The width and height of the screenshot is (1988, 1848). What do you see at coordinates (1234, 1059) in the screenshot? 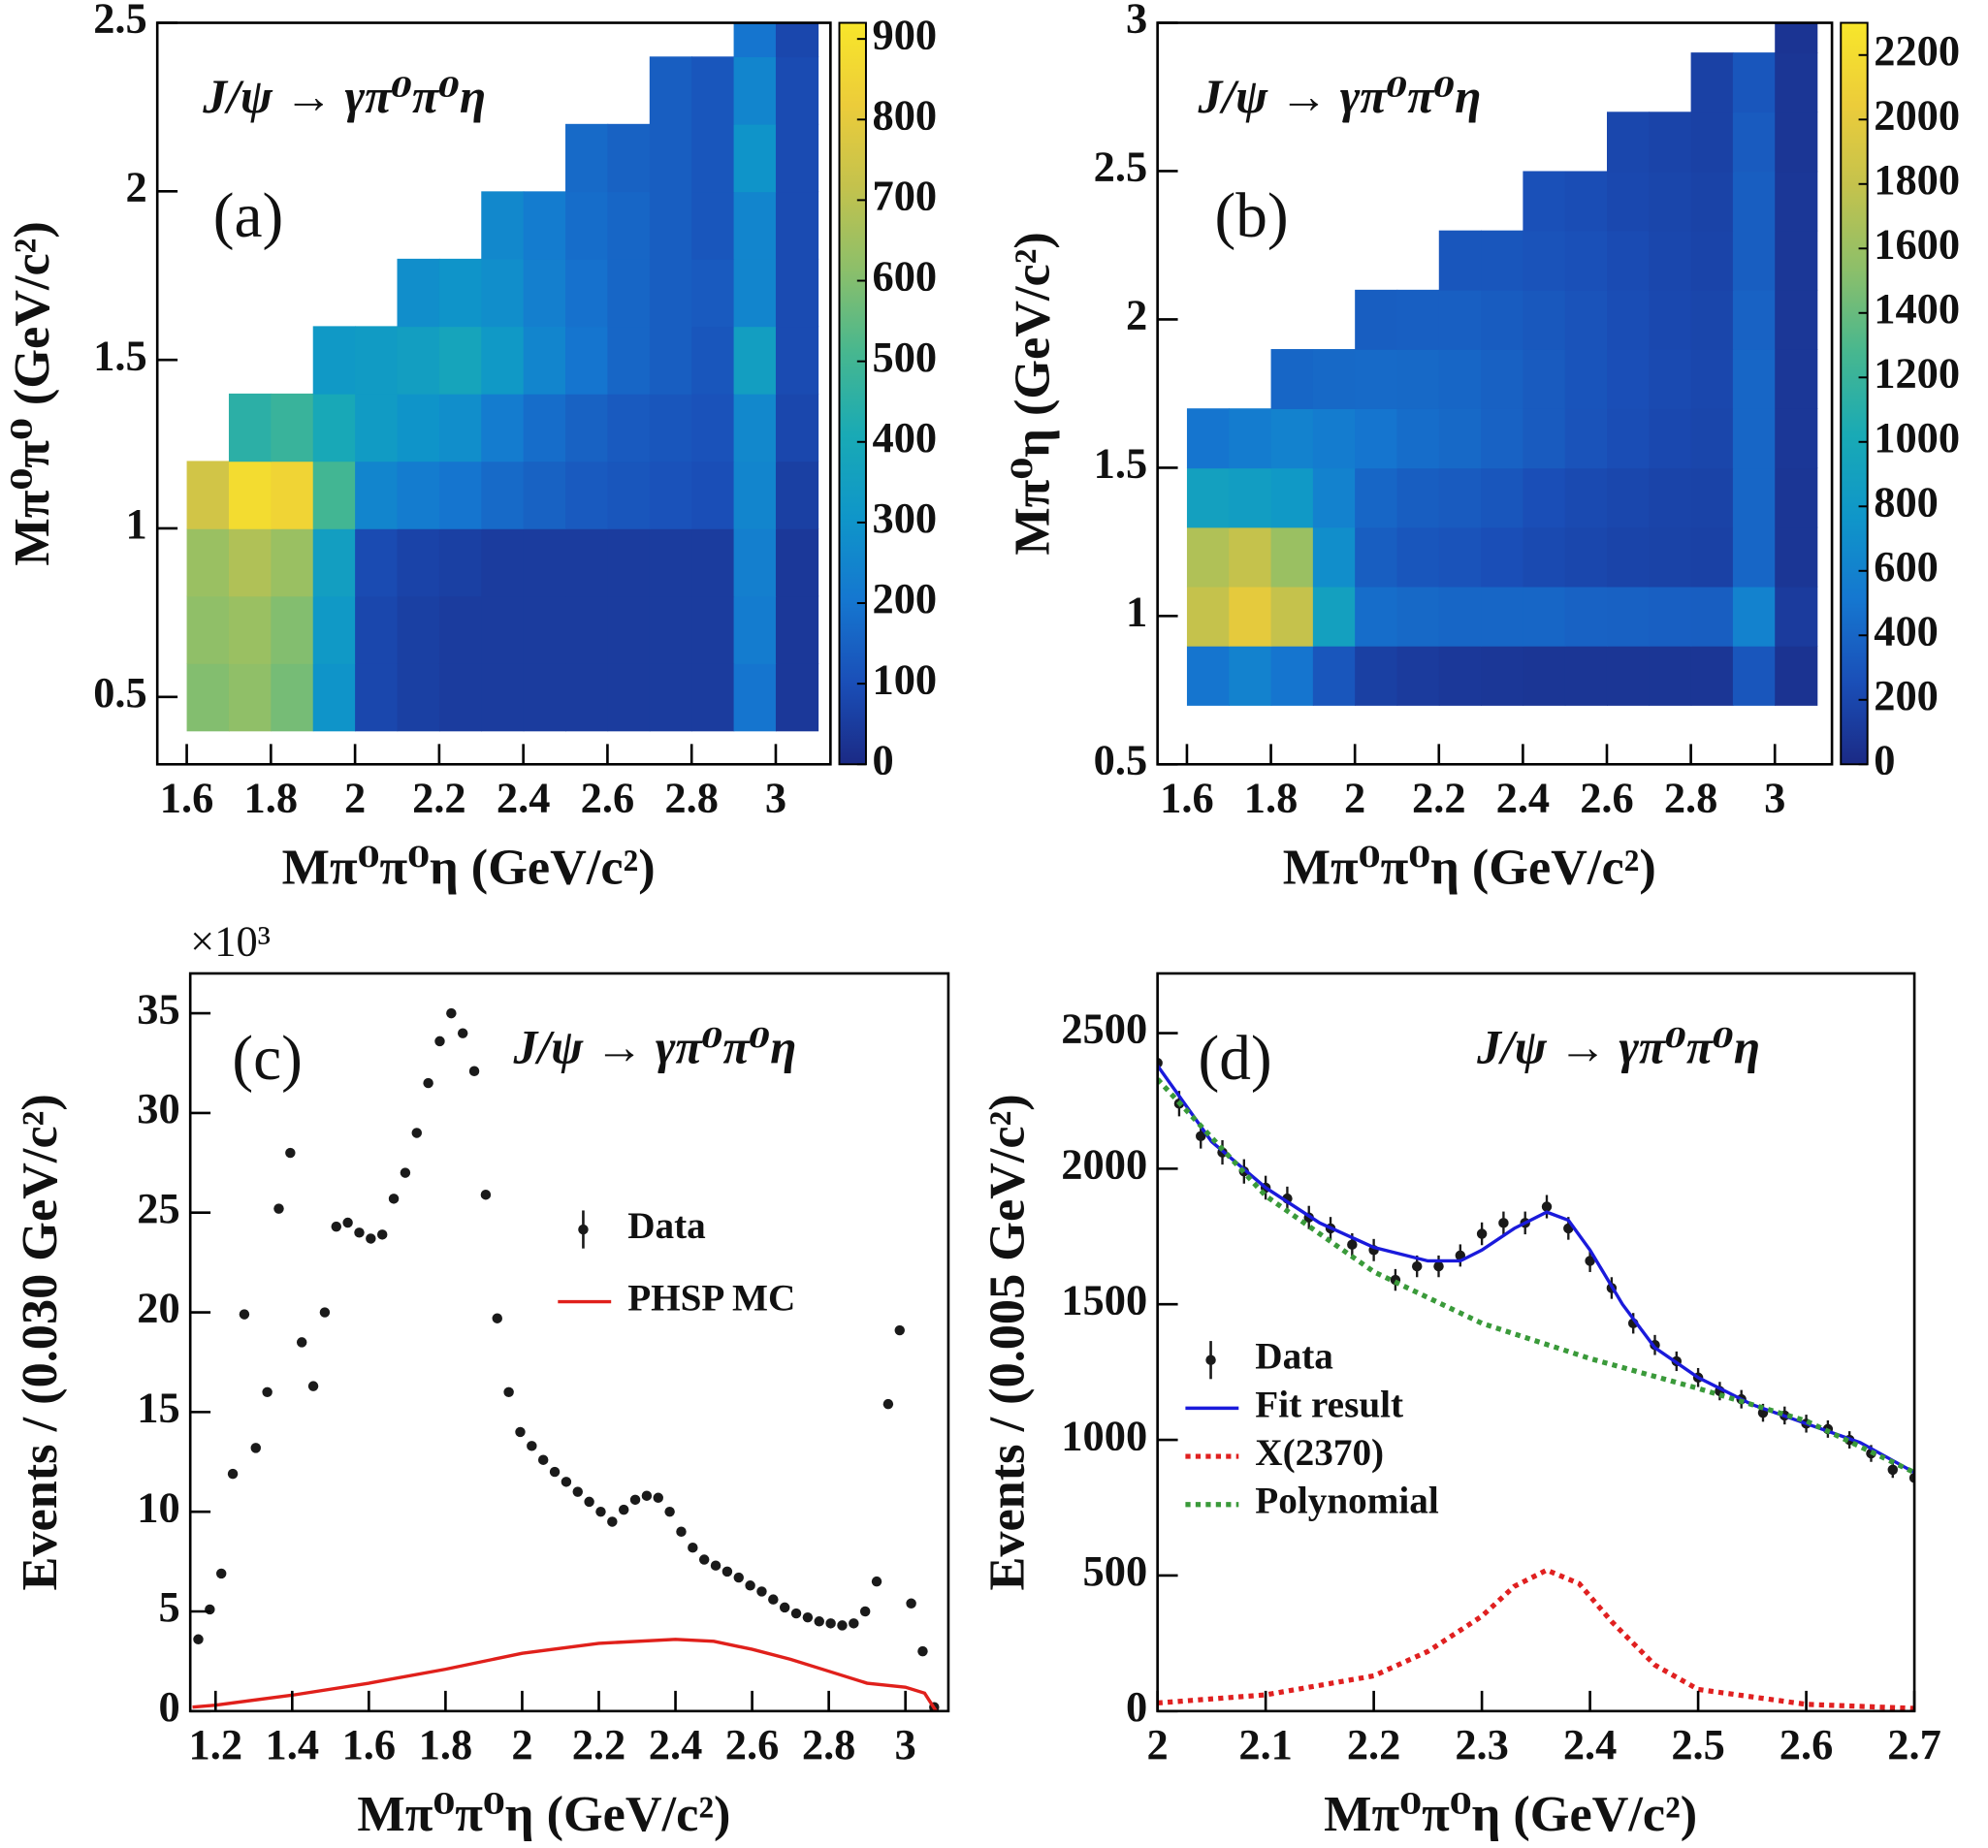
I see `panel-label: (d)` at bounding box center [1234, 1059].